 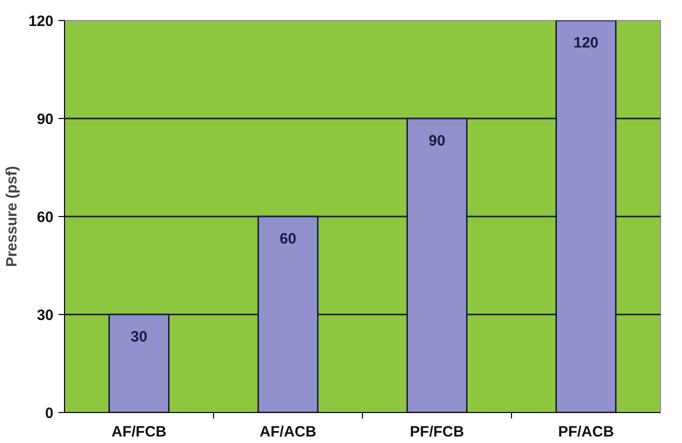 What do you see at coordinates (437, 432) in the screenshot?
I see `x-tick-label: PF/FCB` at bounding box center [437, 432].